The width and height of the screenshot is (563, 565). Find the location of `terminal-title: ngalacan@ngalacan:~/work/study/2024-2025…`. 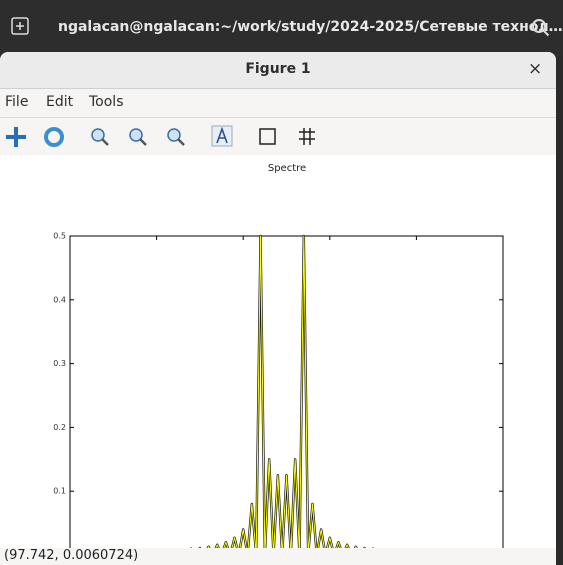

terminal-title: ngalacan@ngalacan:~/work/study/2024-2025… is located at coordinates (310, 27).